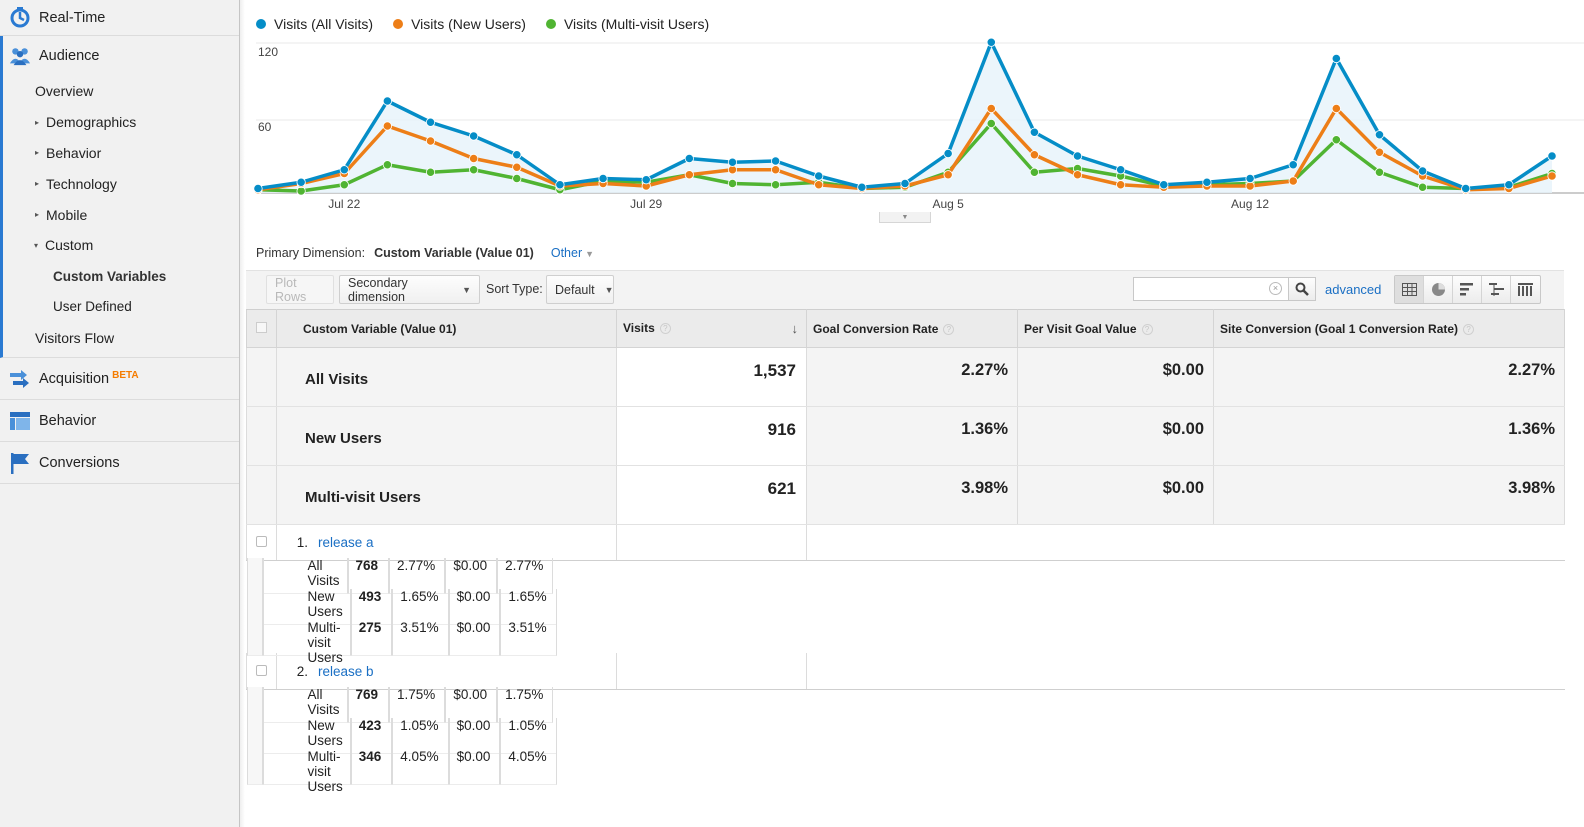 Image resolution: width=1584 pixels, height=827 pixels. I want to click on expand-triangle-icon: ▸, so click(37, 215).